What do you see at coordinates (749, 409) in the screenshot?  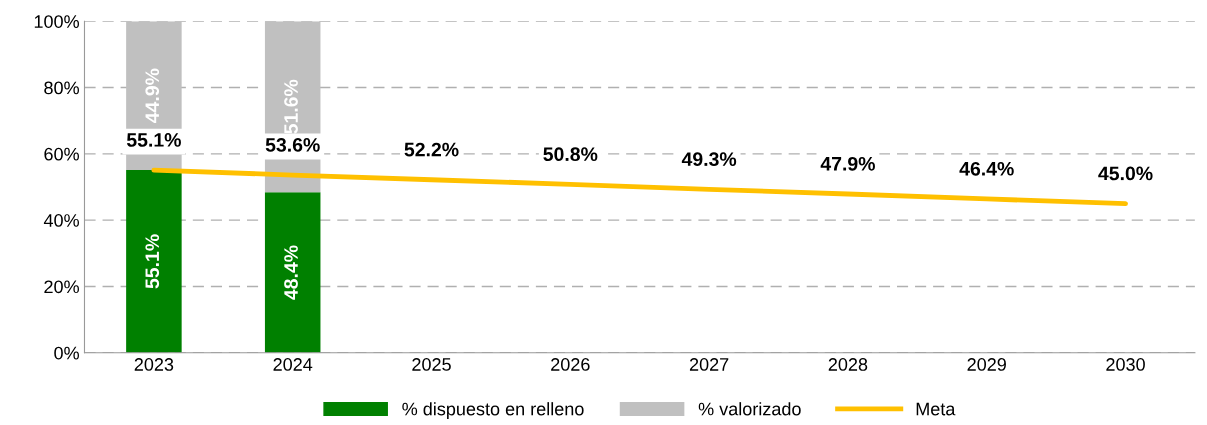 I see `legend-label: % valorizado` at bounding box center [749, 409].